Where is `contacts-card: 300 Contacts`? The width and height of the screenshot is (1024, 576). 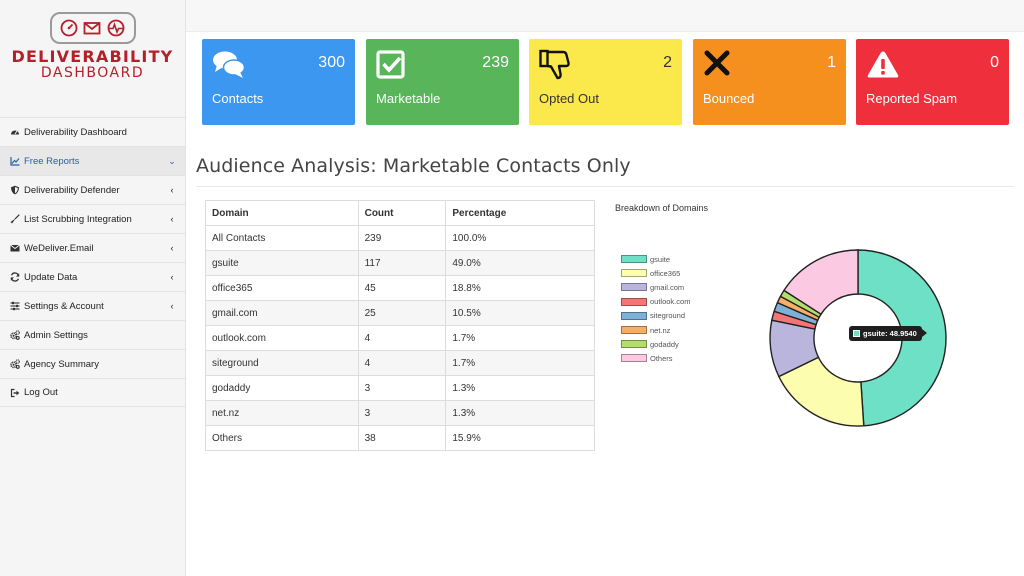 contacts-card: 300 Contacts is located at coordinates (278, 82).